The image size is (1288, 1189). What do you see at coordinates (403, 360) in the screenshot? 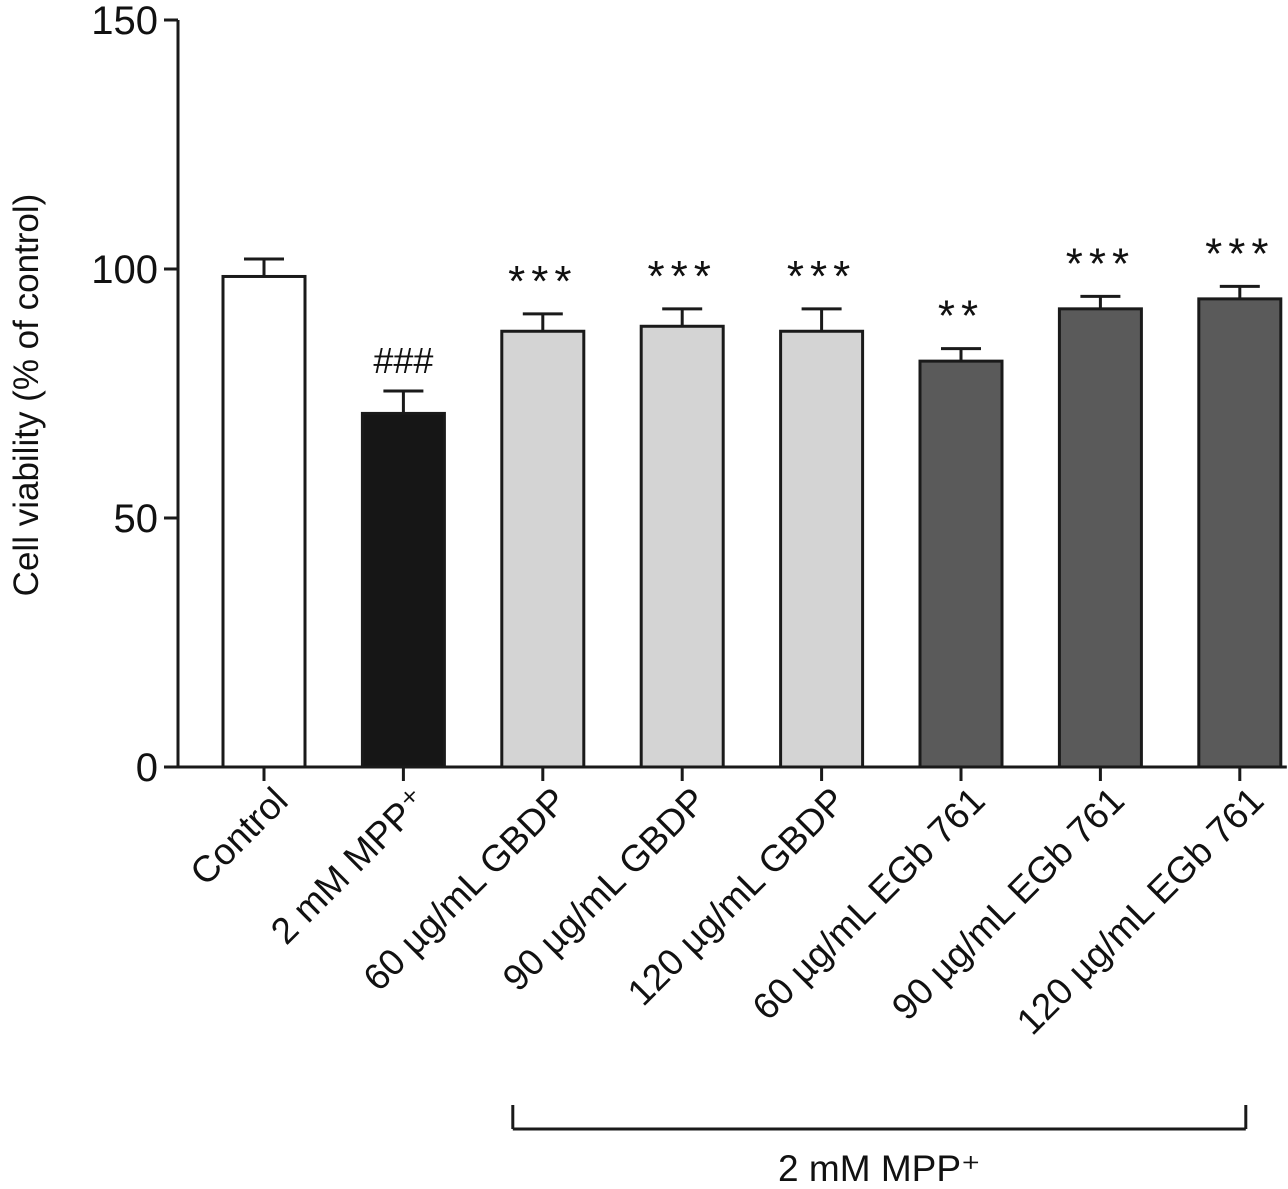
I see `significance-label: ###` at bounding box center [403, 360].